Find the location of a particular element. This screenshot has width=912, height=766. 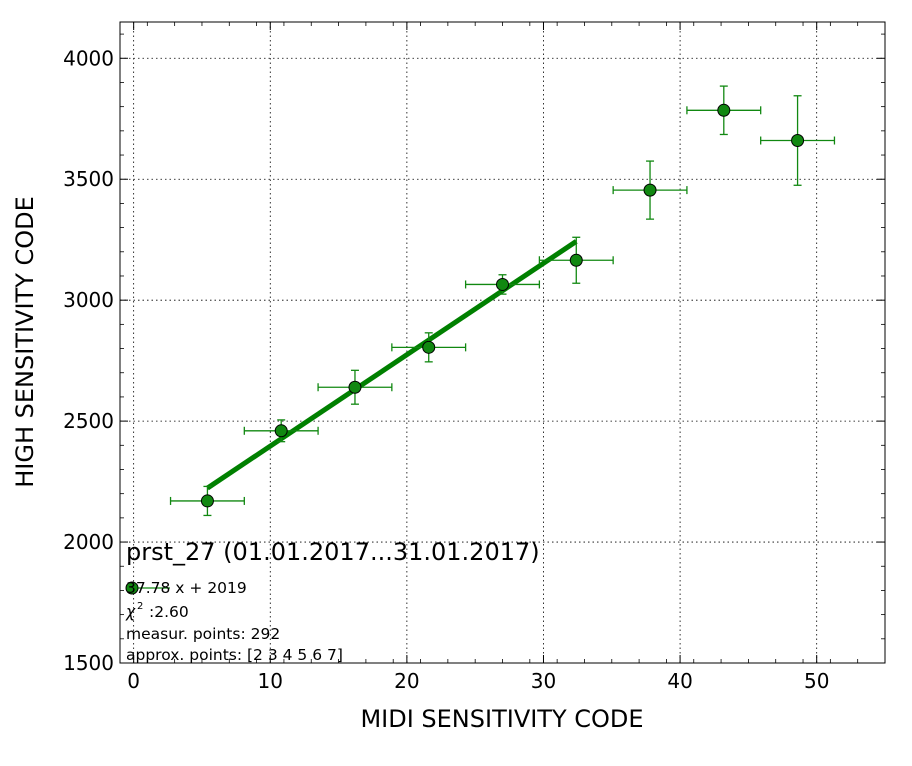

fit-line is located at coordinates (392, 365).